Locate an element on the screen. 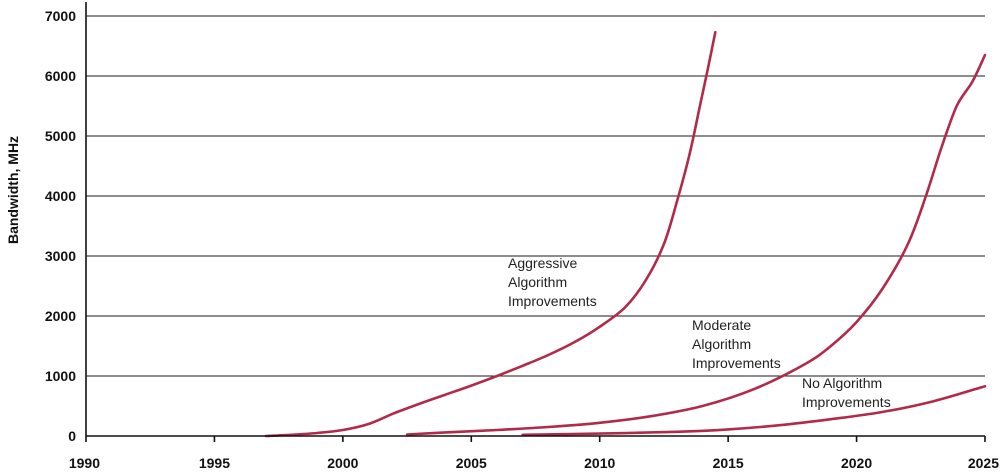 This screenshot has height=474, width=1000. y-tick-label: 1000 is located at coordinates (60, 376).